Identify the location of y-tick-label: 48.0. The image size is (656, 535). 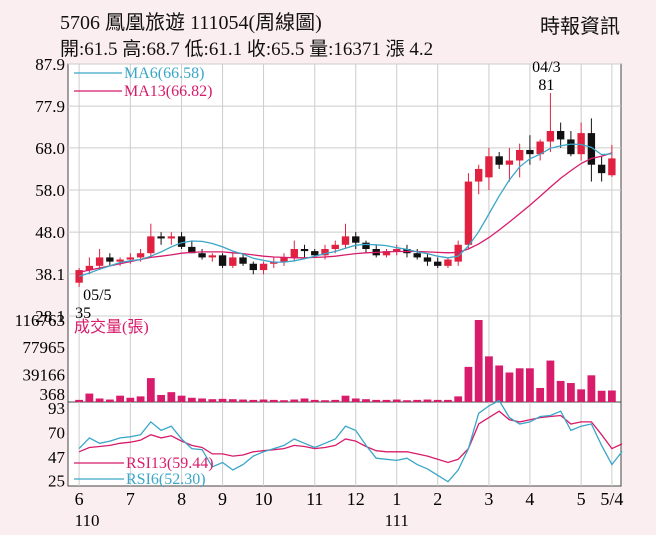
(50, 232).